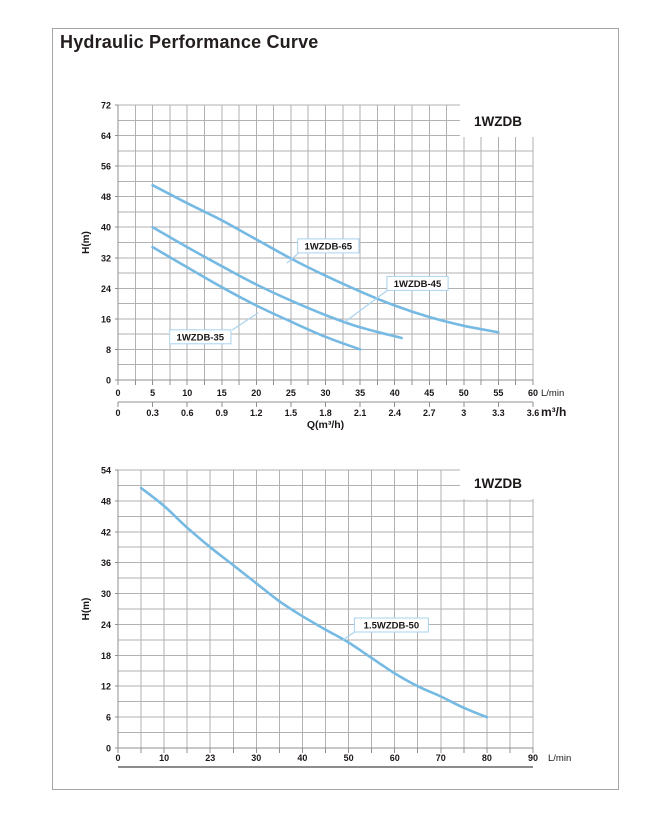  Describe the element at coordinates (329, 246) in the screenshot. I see `svg-text: 1WZDB-65` at that location.